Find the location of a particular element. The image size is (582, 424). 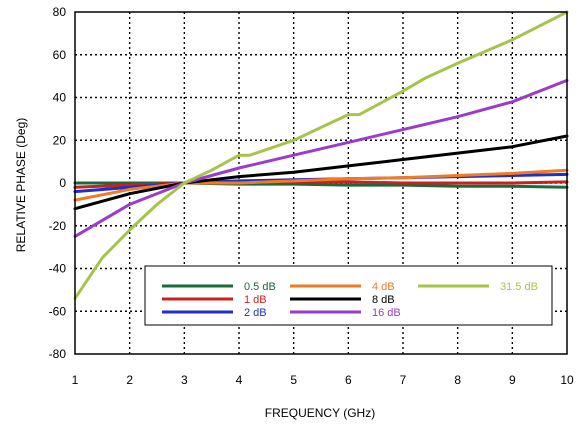

series-line is located at coordinates (321, 185).